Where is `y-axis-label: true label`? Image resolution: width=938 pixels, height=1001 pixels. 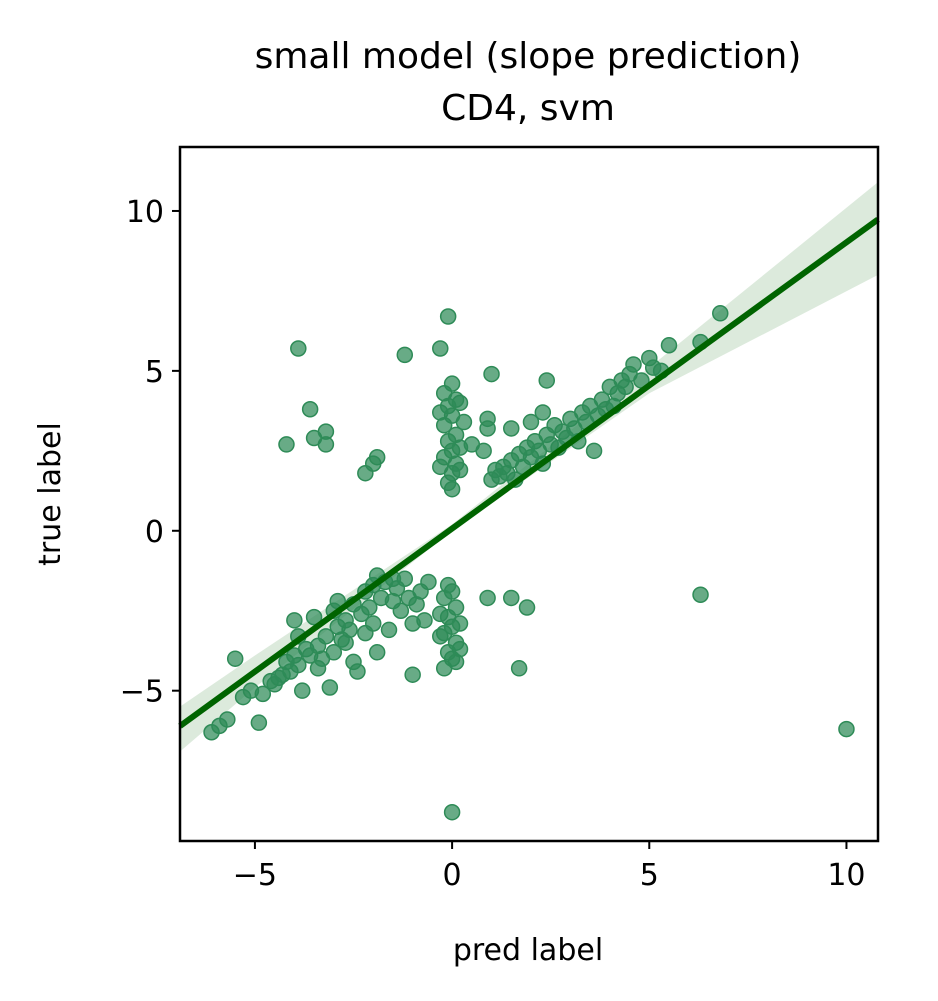 y-axis-label: true label is located at coordinates (50, 494).